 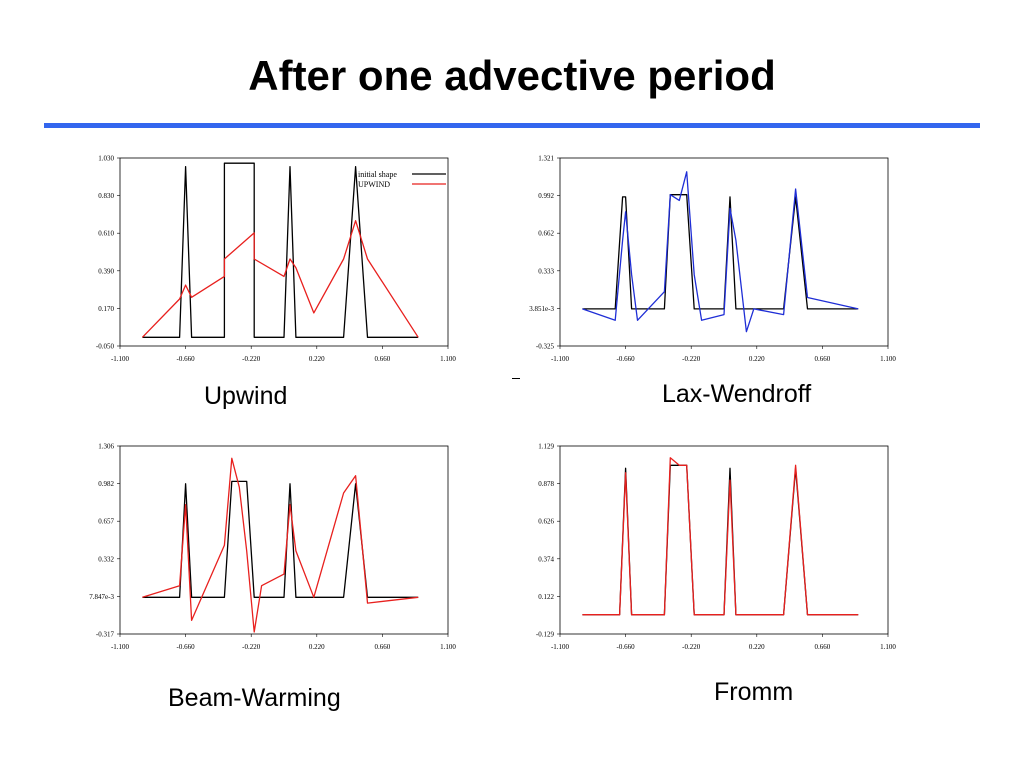 What do you see at coordinates (546, 597) in the screenshot?
I see `y-tick-label: 0.122` at bounding box center [546, 597].